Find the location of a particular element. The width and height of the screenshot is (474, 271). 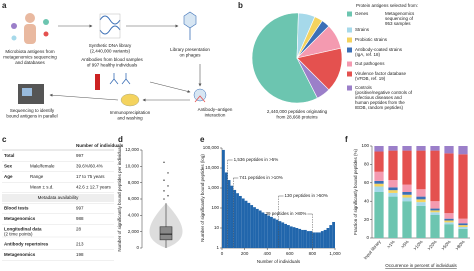

x-tick-label: 1,000 is located at coordinates (335, 253).